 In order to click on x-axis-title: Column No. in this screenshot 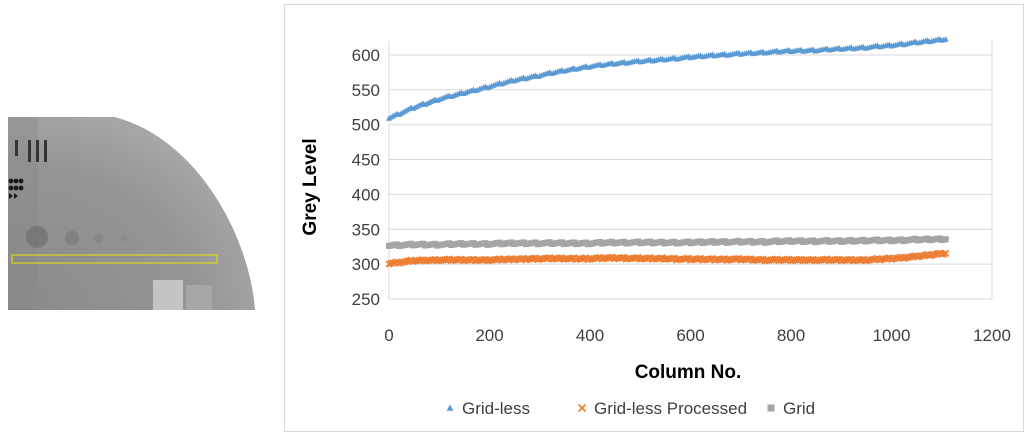, I will do `click(688, 372)`.